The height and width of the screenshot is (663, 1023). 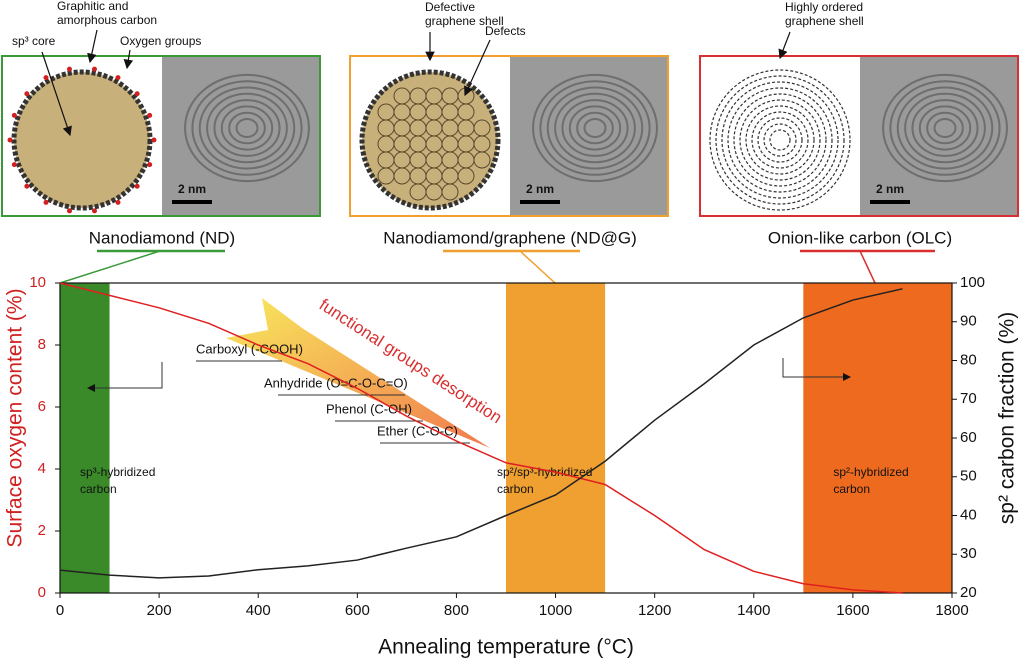 I want to click on group-label: Phenol (C-OH), so click(x=369, y=408).